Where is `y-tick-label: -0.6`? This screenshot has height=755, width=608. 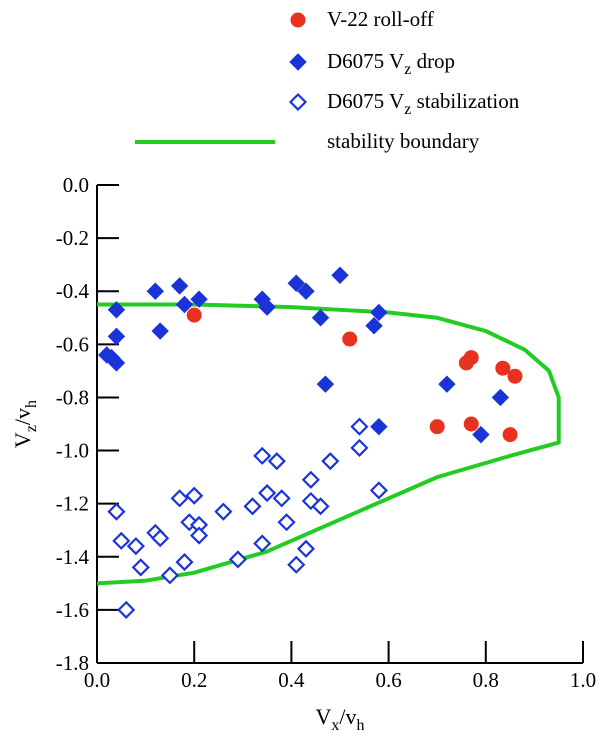 y-tick-label: -0.6 is located at coordinates (72, 344).